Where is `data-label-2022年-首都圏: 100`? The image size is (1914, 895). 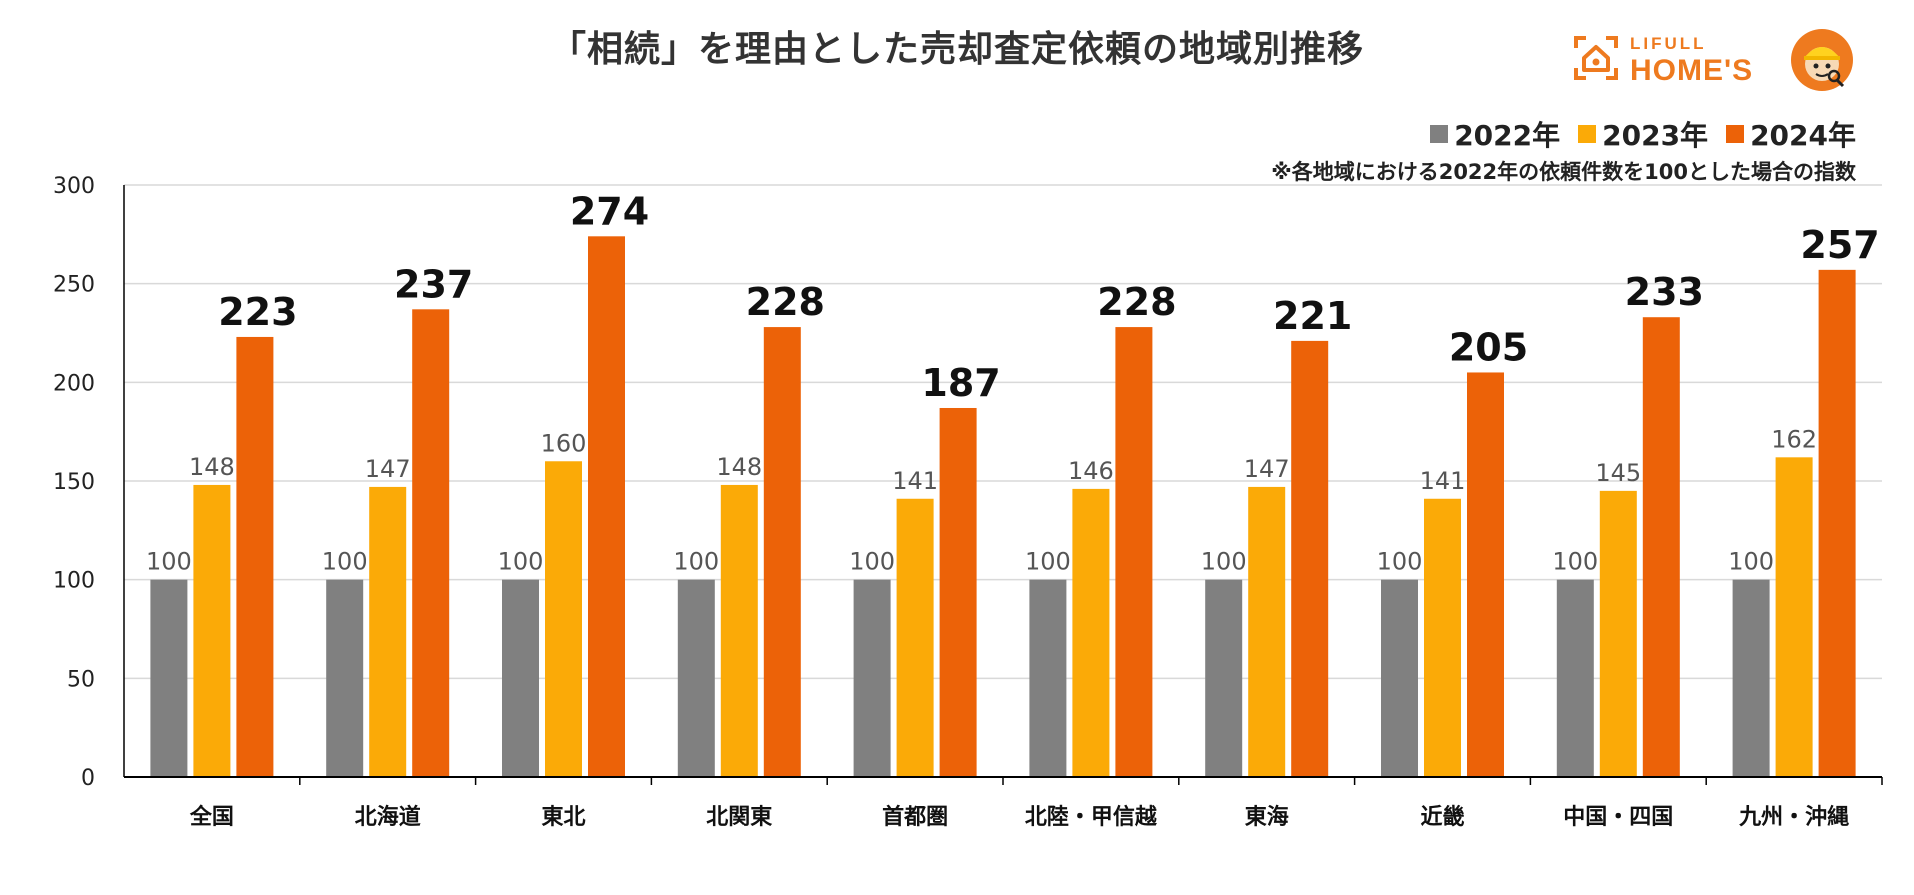 data-label-2022年-首都圏: 100 is located at coordinates (872, 562).